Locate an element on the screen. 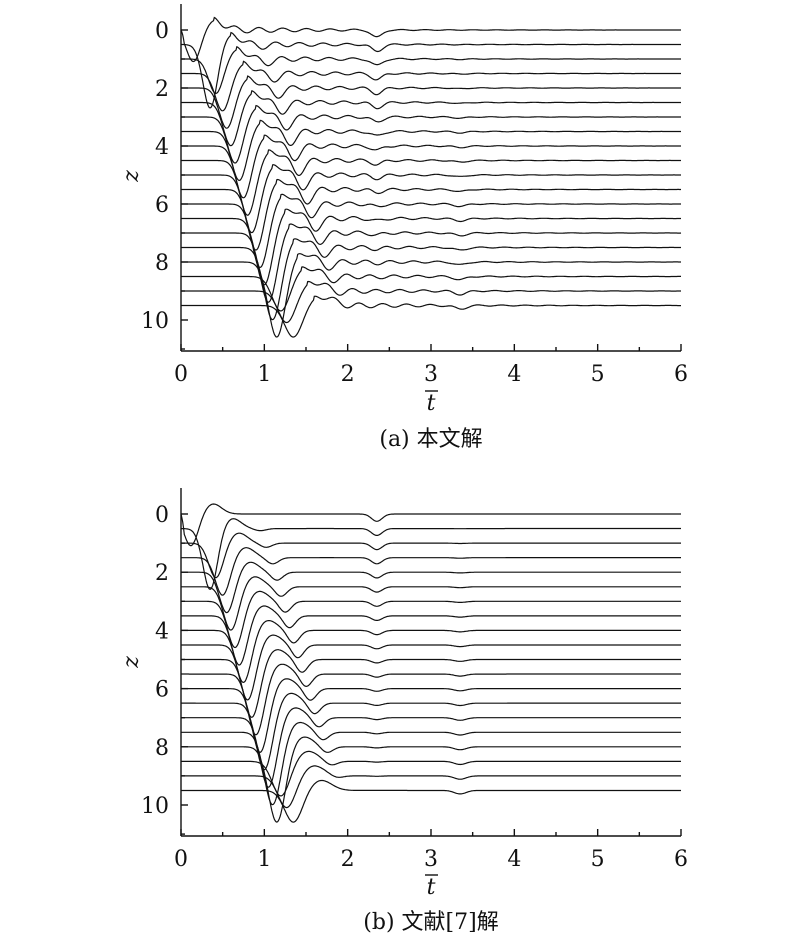 This screenshot has width=800, height=939. panel-a-caption: (a) 本文解 is located at coordinates (430, 439).